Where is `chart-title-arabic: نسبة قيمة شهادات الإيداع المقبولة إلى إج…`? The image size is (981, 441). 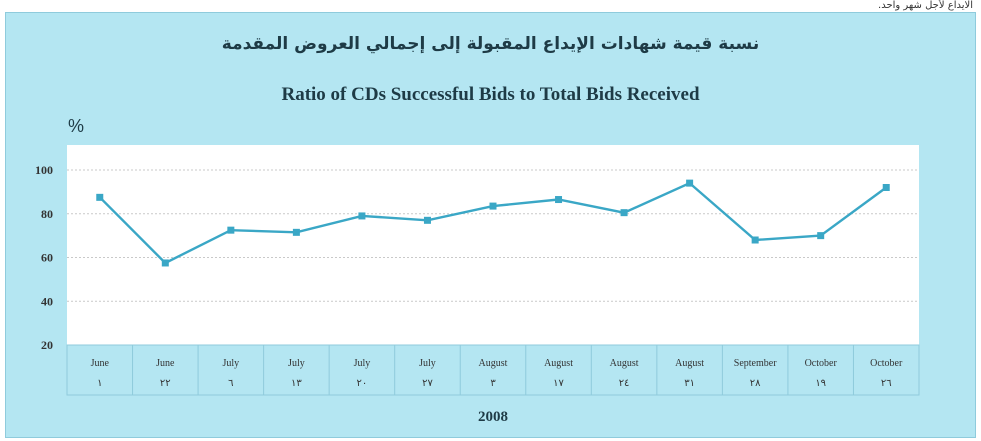
chart-title-arabic: نسبة قيمة شهادات الإيداع المقبولة إلى إج… is located at coordinates (490, 44).